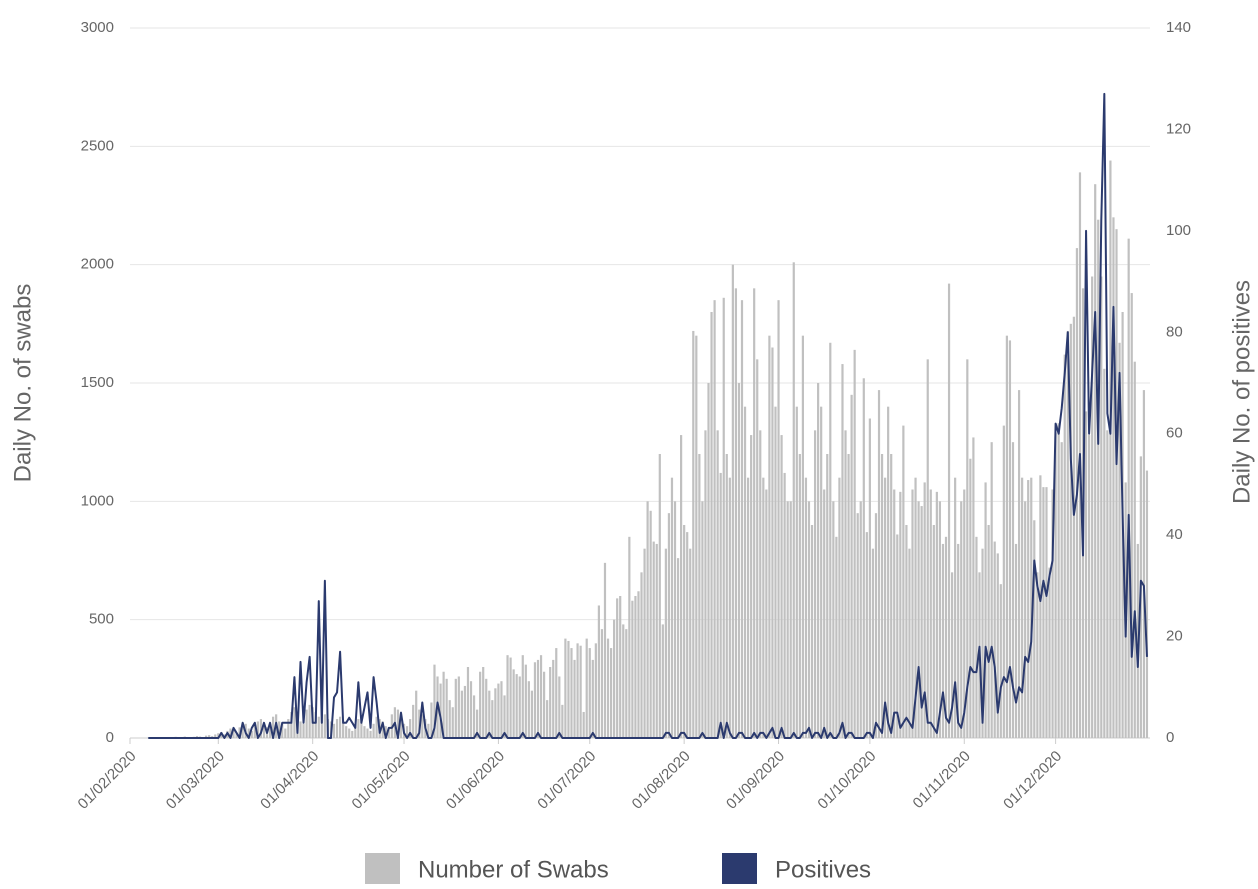  I want to click on y2-tick-label: 20, so click(1174, 636).